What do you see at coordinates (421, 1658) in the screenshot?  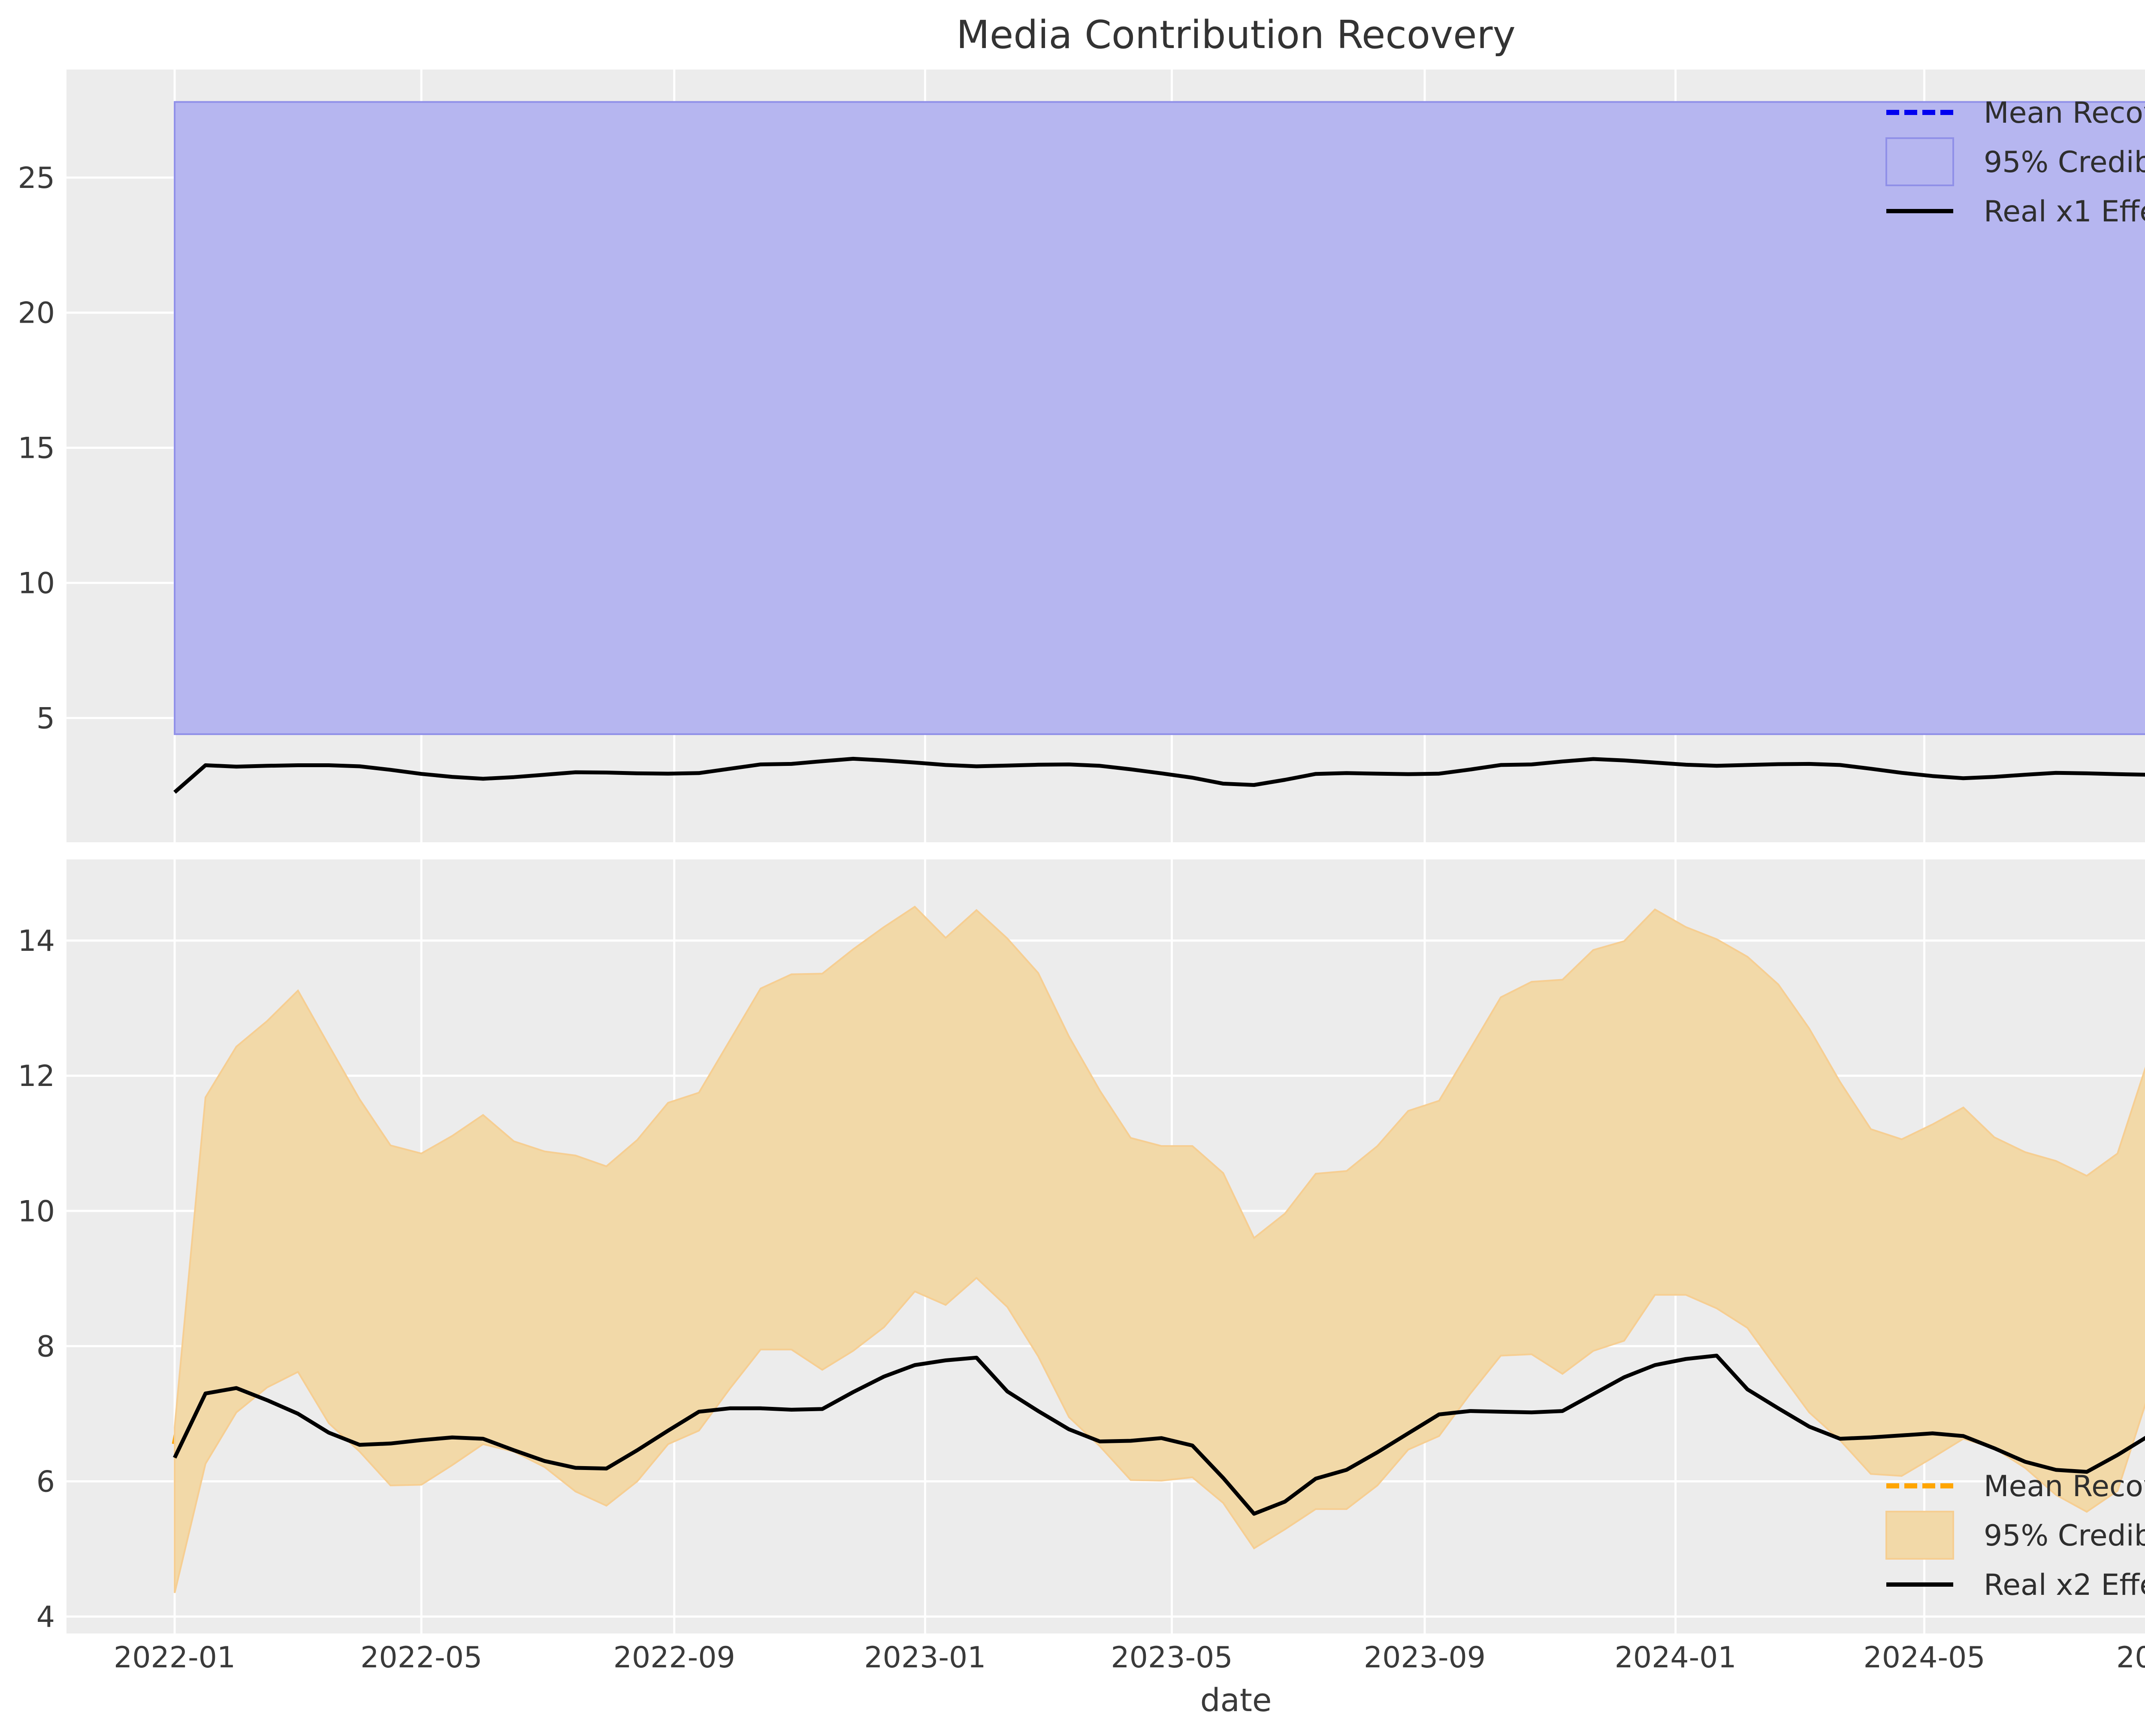 I see `x-tick-label: 2022-05` at bounding box center [421, 1658].